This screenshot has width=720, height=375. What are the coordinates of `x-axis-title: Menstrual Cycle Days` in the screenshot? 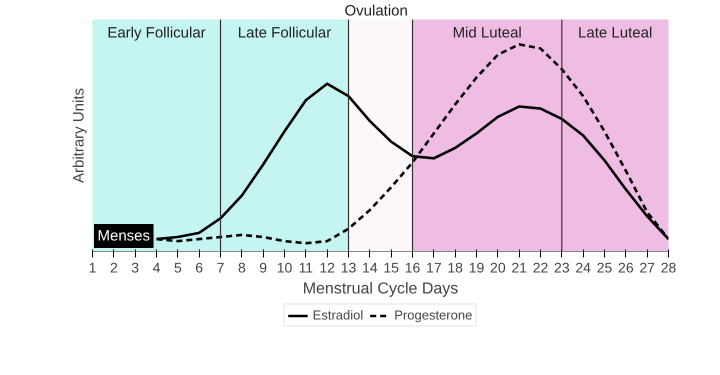 It's located at (380, 289).